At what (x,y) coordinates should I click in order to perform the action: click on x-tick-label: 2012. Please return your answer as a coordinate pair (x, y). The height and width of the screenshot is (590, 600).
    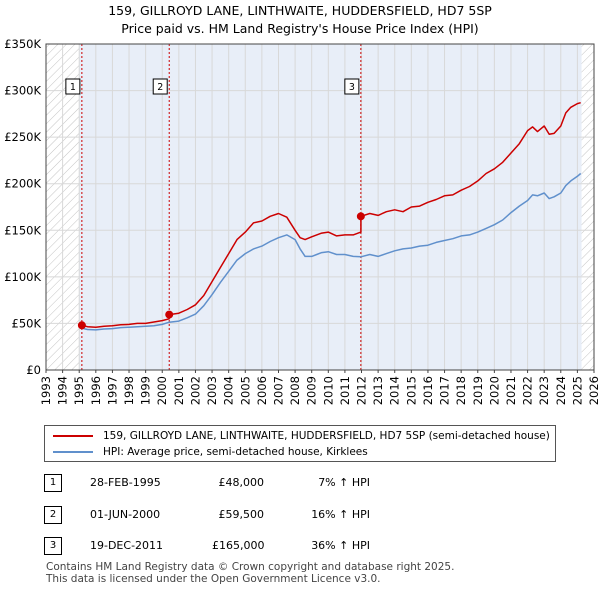
    Looking at the image, I should click on (362, 390).